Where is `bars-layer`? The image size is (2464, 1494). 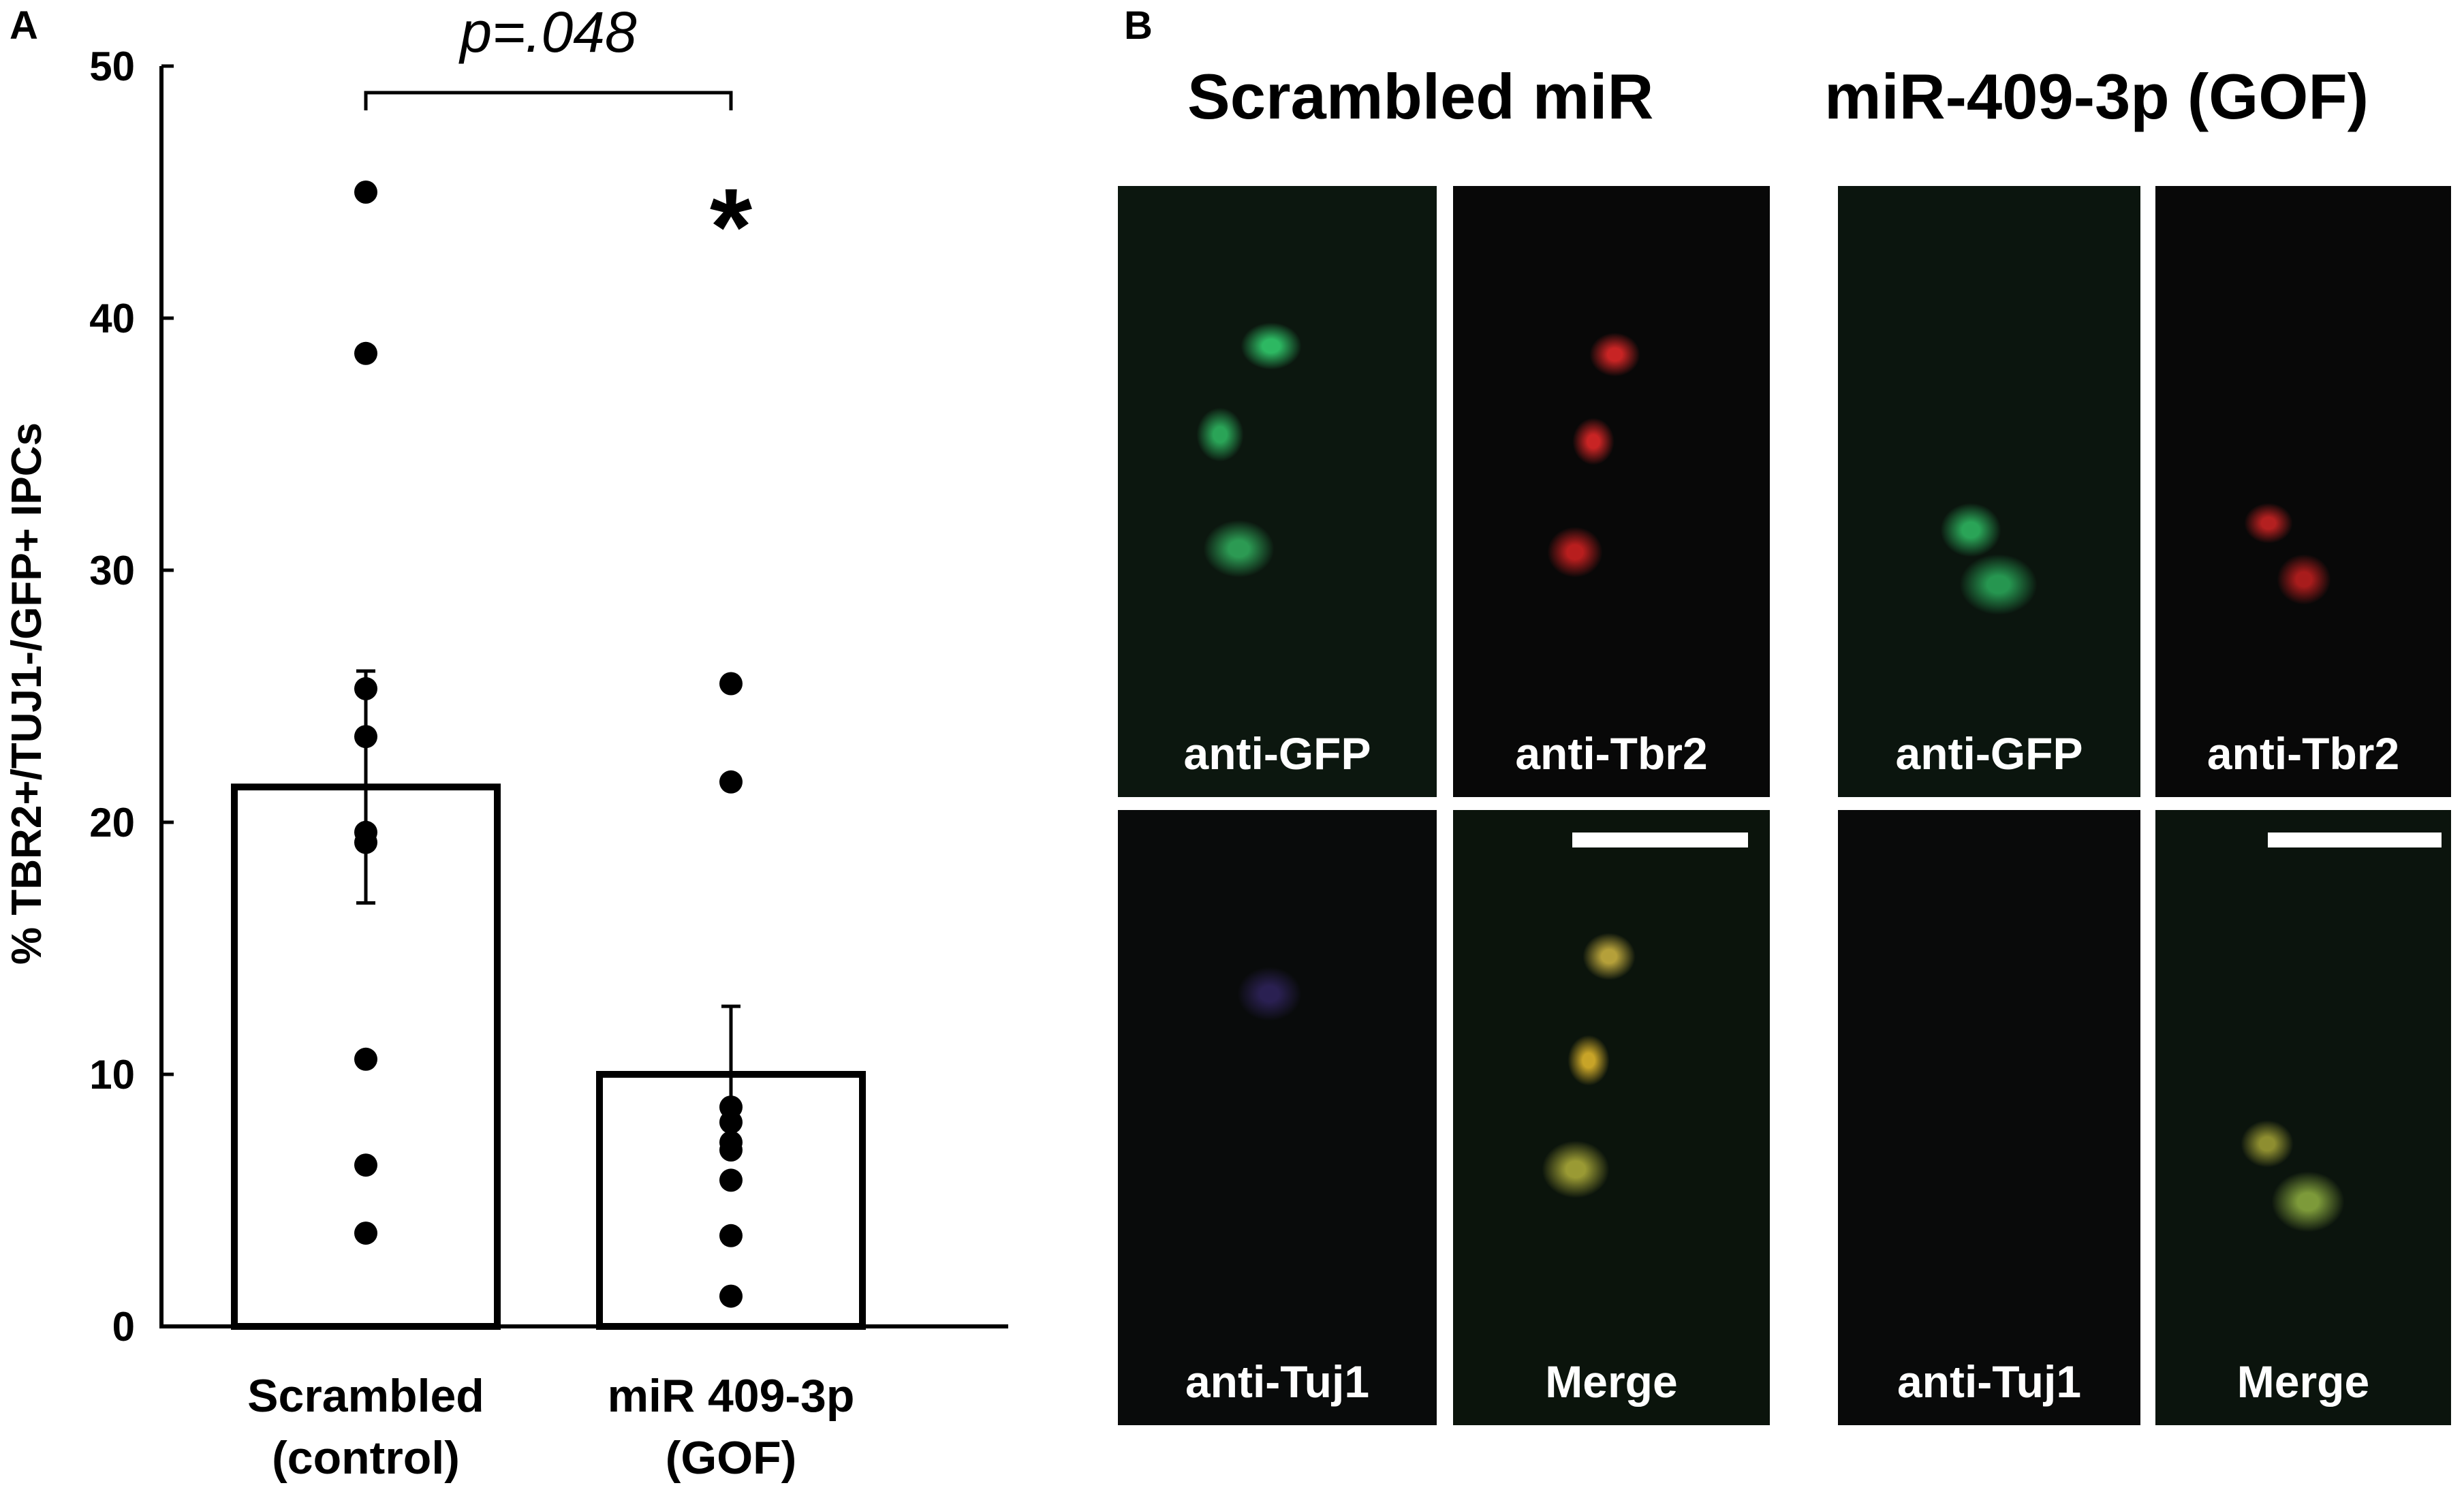
bars-layer is located at coordinates (548, 1056).